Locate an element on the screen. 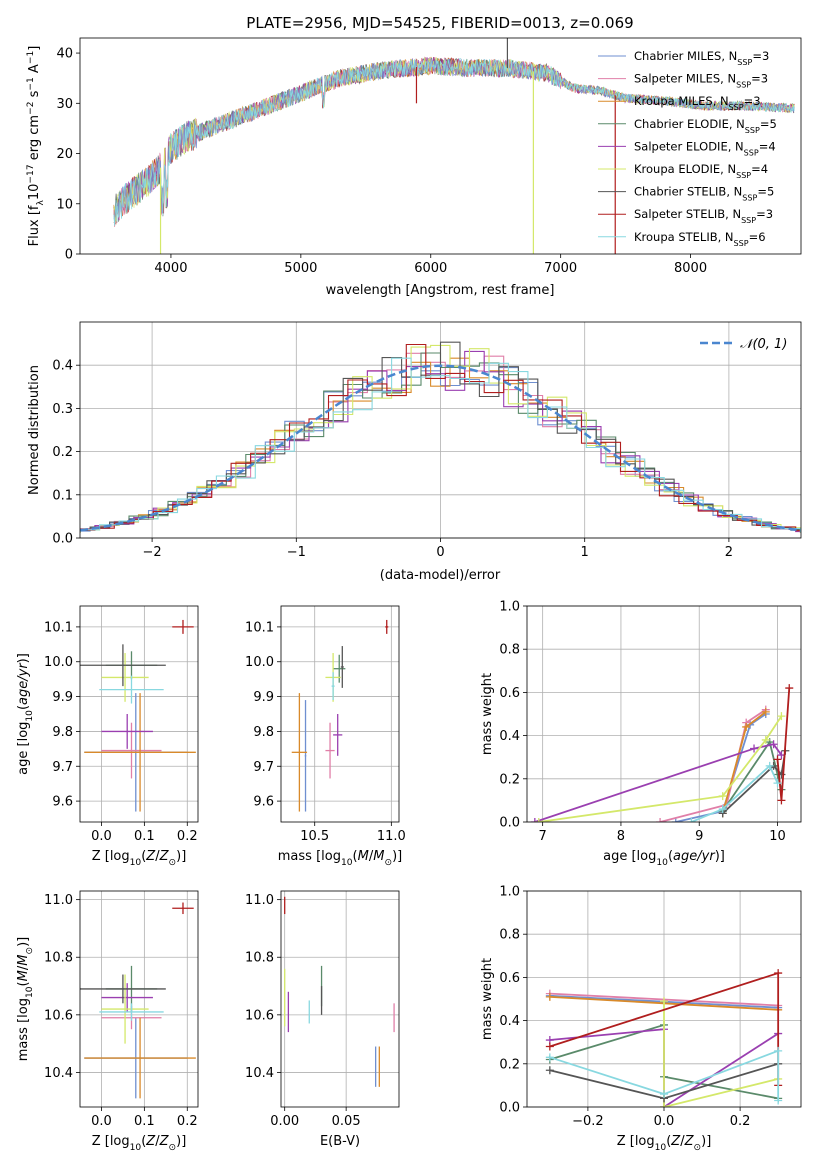  histogram-panel-y-tick-label: 0.4 is located at coordinates (62, 366).